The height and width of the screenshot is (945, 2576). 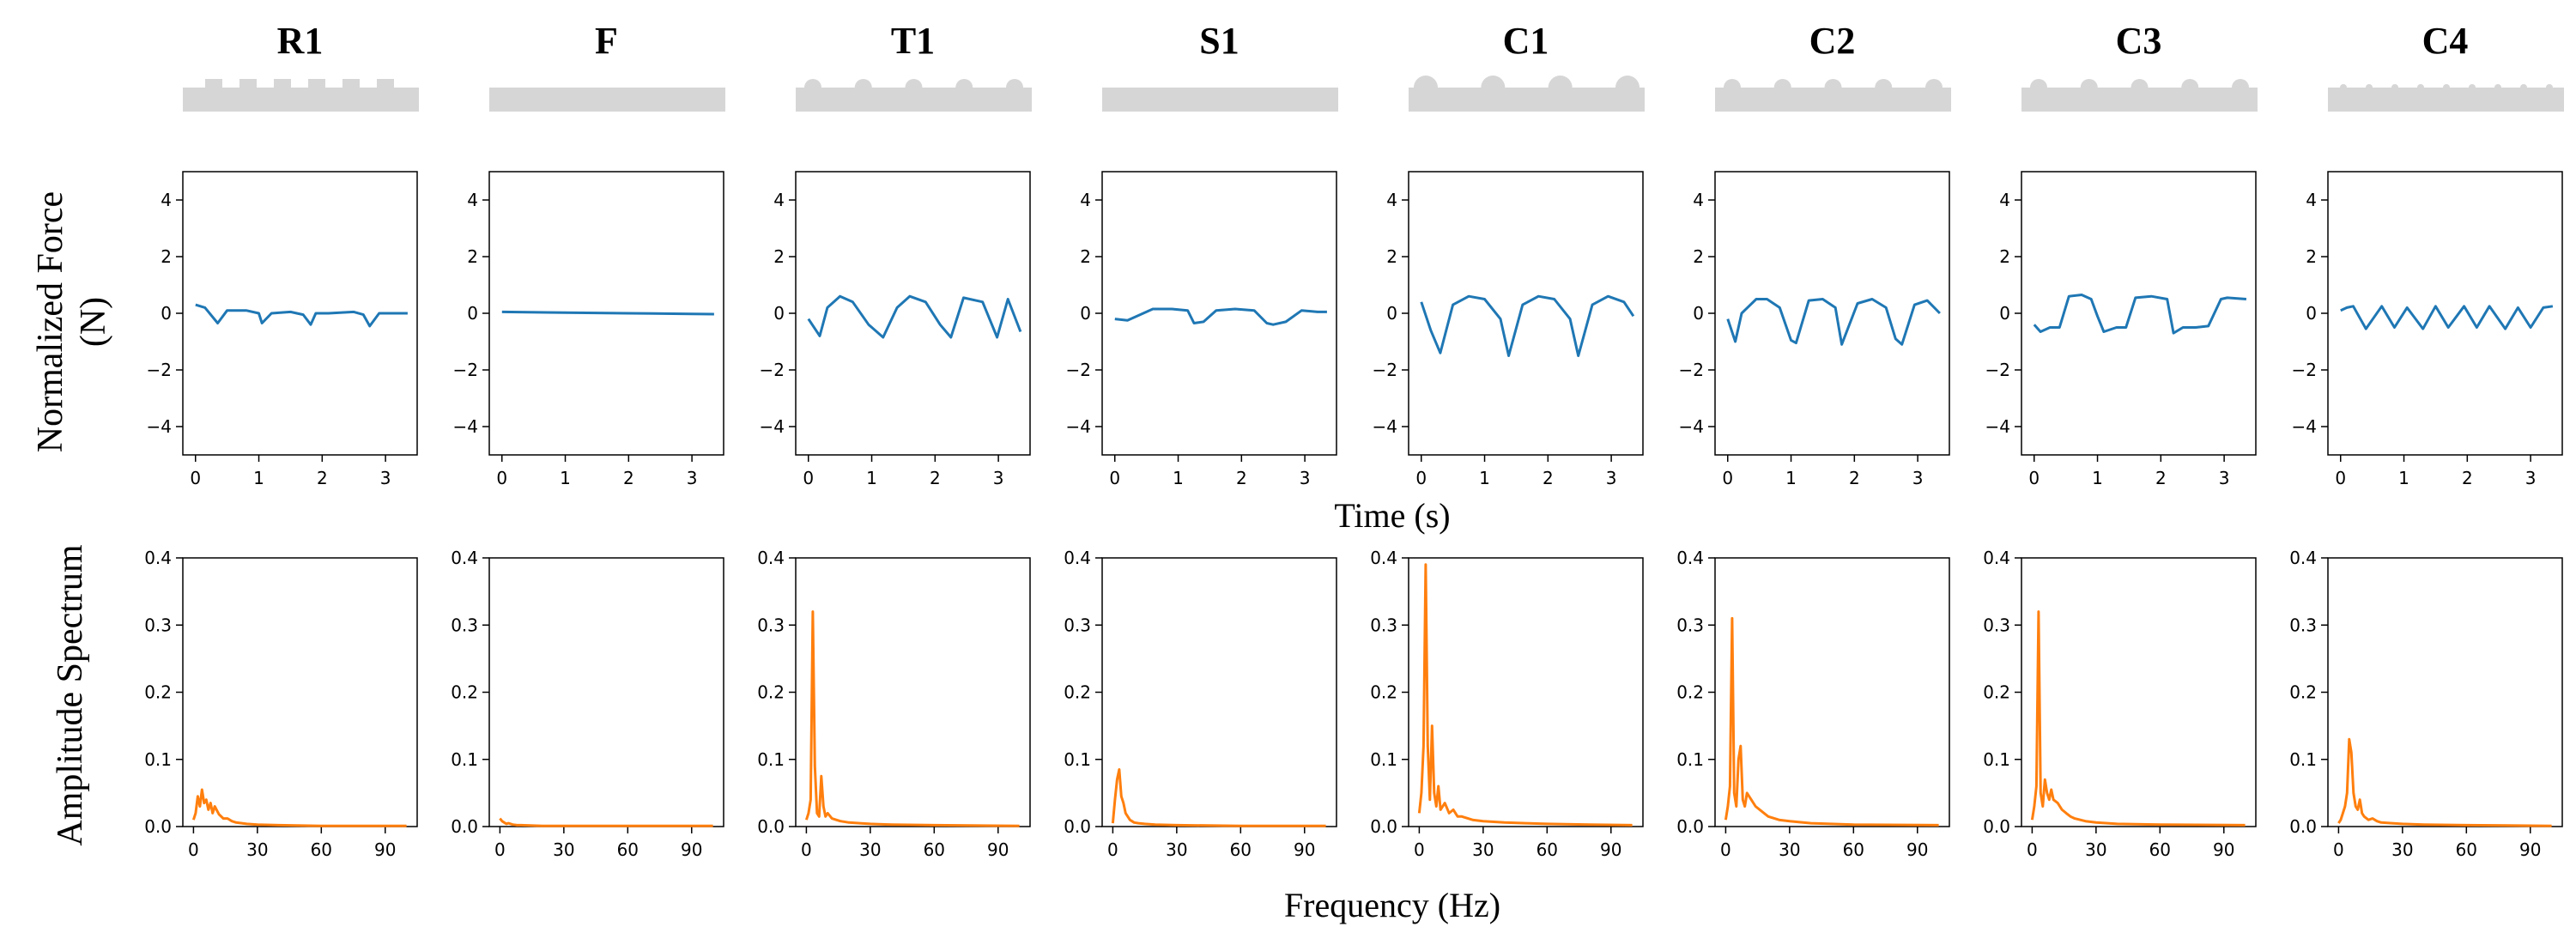 What do you see at coordinates (871, 478) in the screenshot?
I see `force-xtick-label-2-1: 1` at bounding box center [871, 478].